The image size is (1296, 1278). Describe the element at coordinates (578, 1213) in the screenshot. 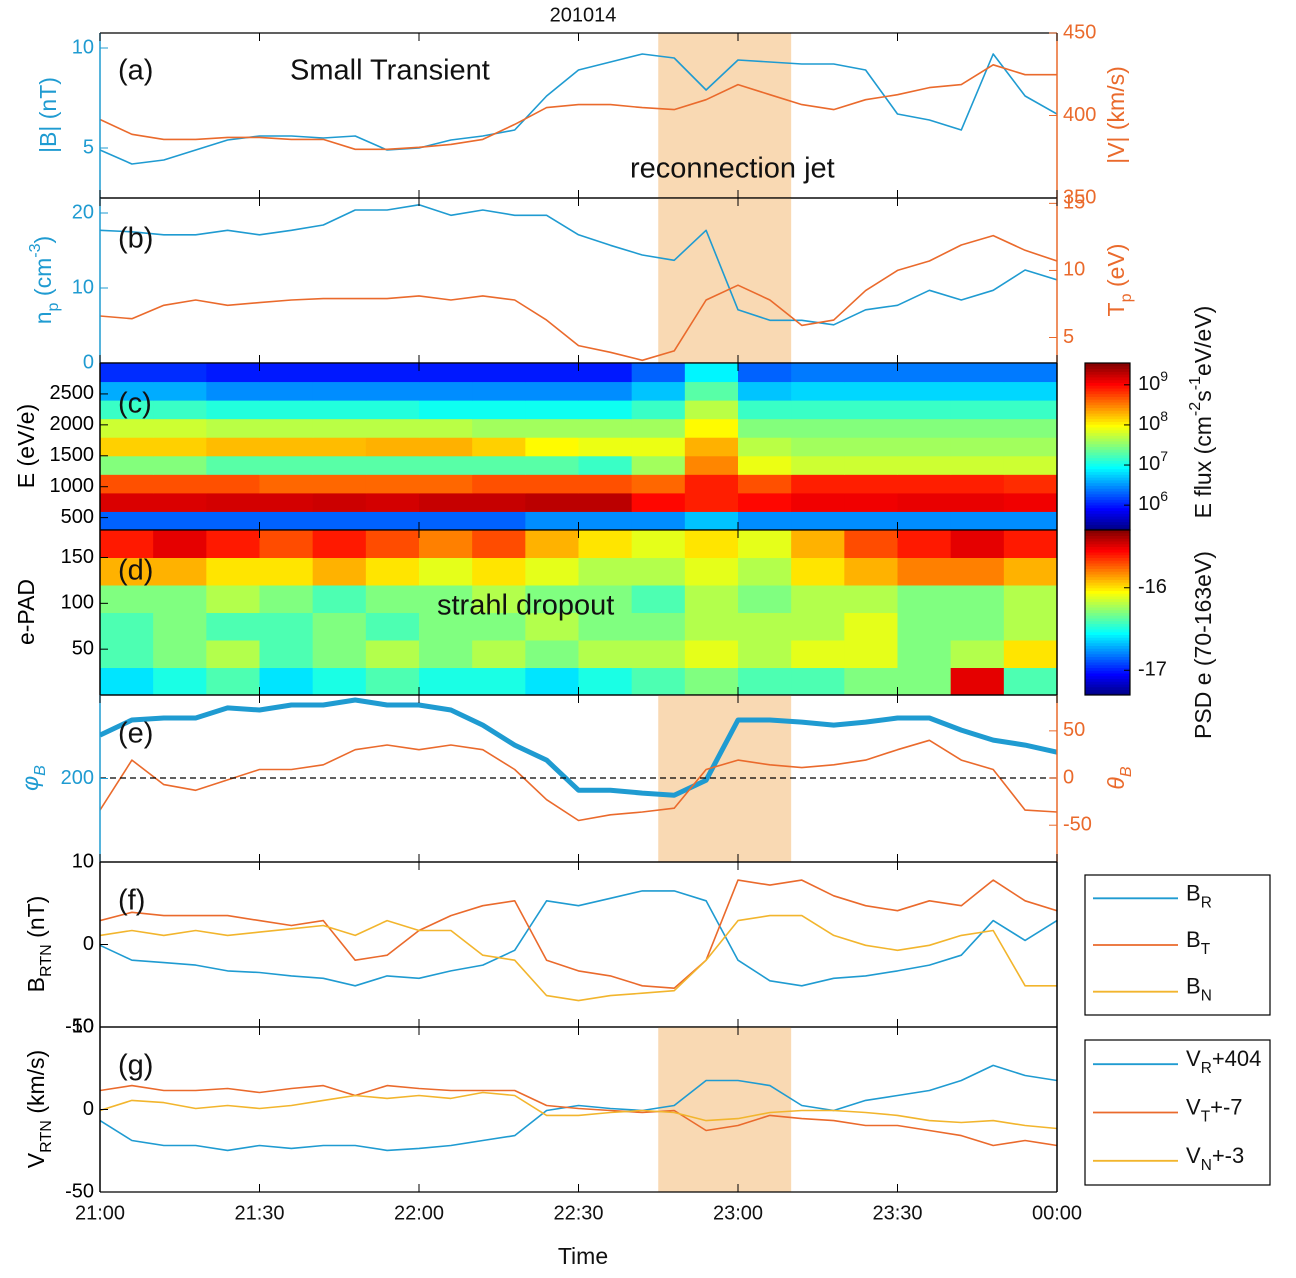

I see `x-tick-label: 22:30` at that location.